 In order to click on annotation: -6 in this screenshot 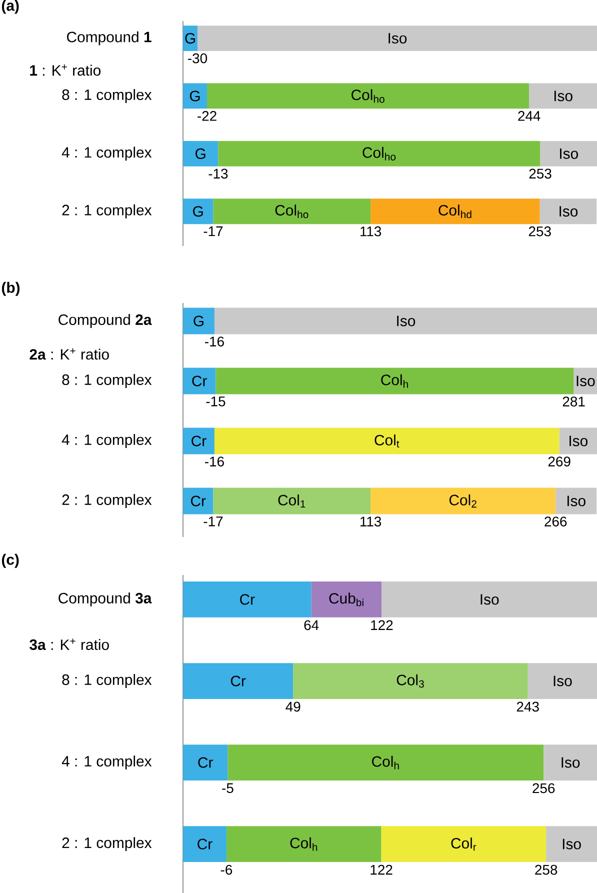, I will do `click(226, 869)`.